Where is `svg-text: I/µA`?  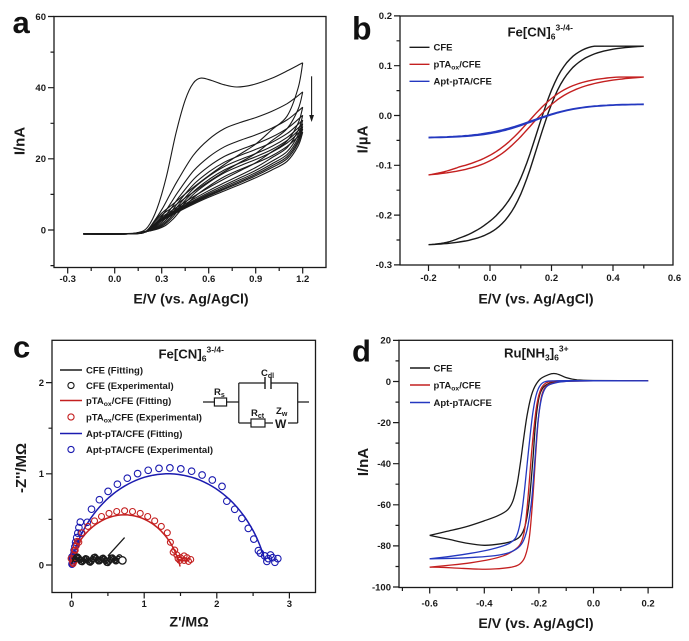 svg-text: I/µA is located at coordinates (363, 139).